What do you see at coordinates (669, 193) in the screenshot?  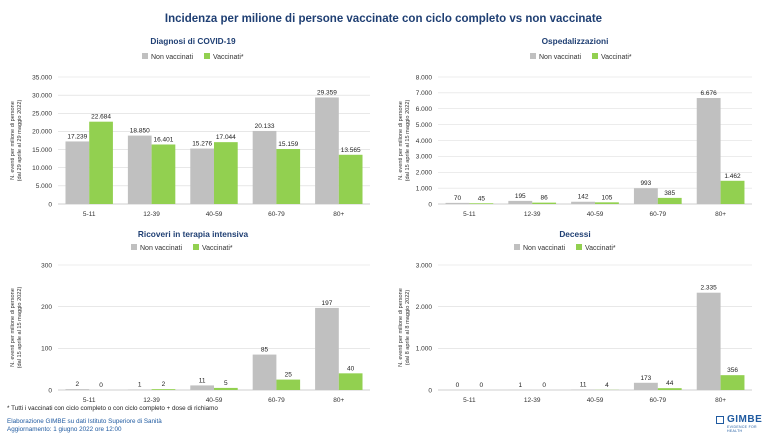 I see `data-label-vaccinati: 385` at bounding box center [669, 193].